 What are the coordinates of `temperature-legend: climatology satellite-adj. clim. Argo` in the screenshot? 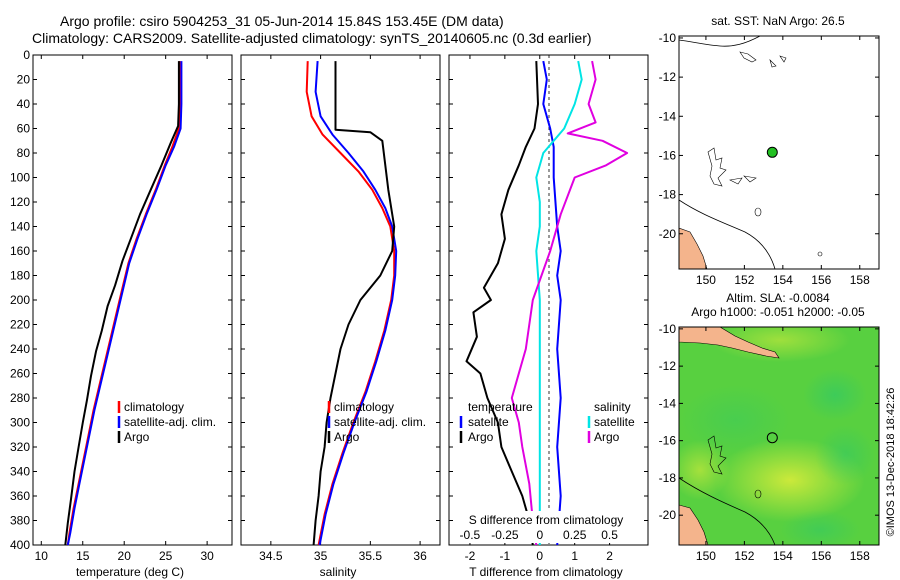 It's located at (166, 422).